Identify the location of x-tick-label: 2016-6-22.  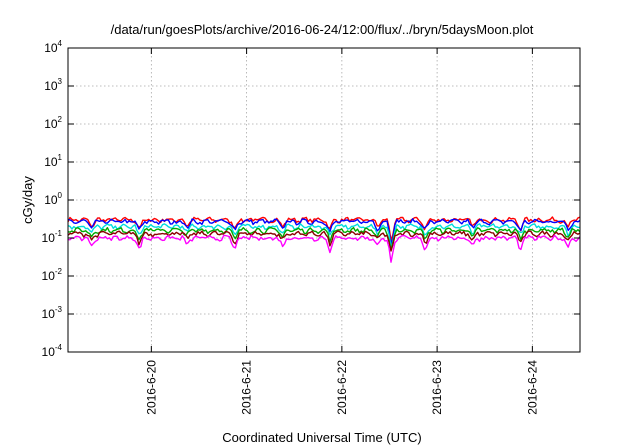
(342, 387).